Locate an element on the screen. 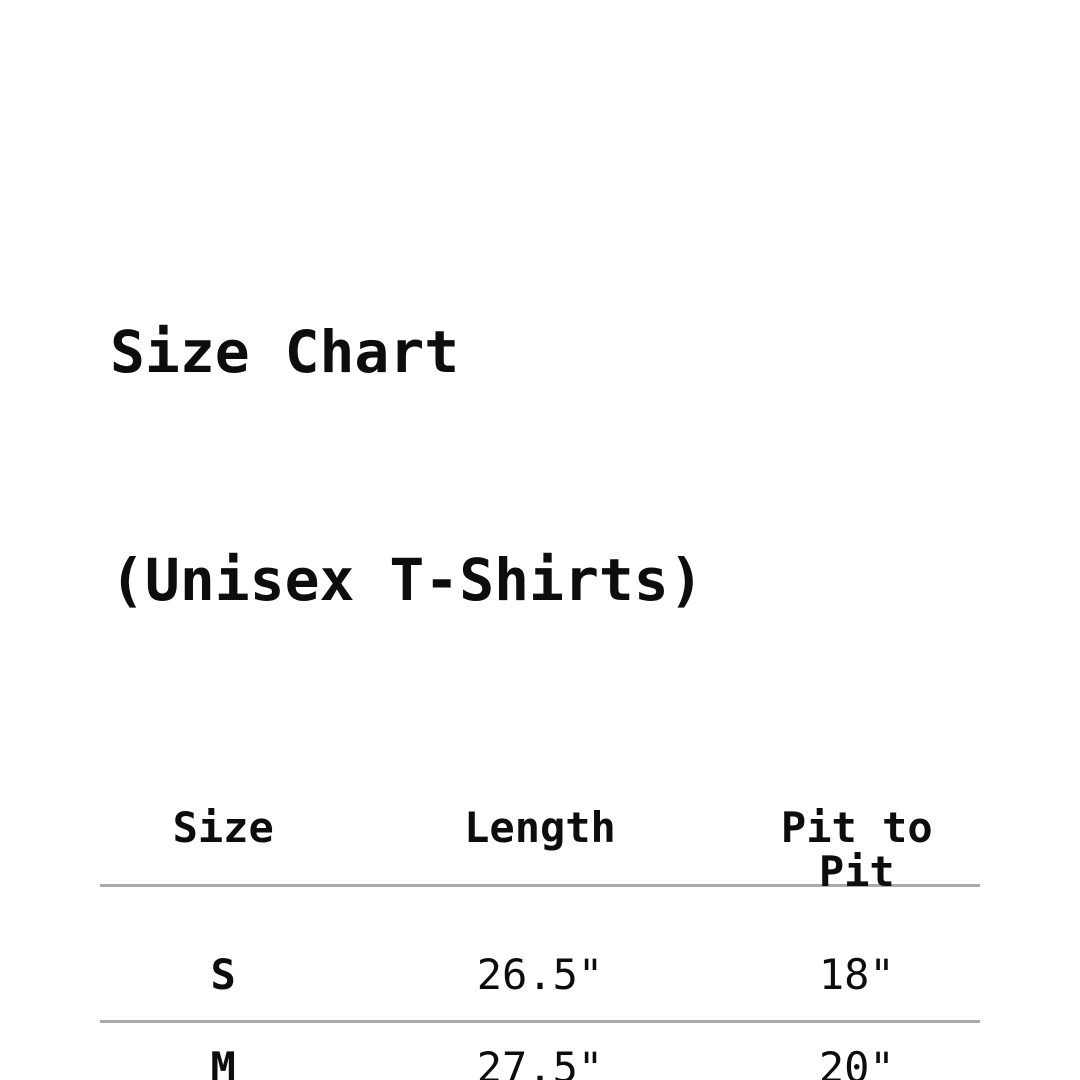  cell-s-pit: 18" is located at coordinates (856, 974).